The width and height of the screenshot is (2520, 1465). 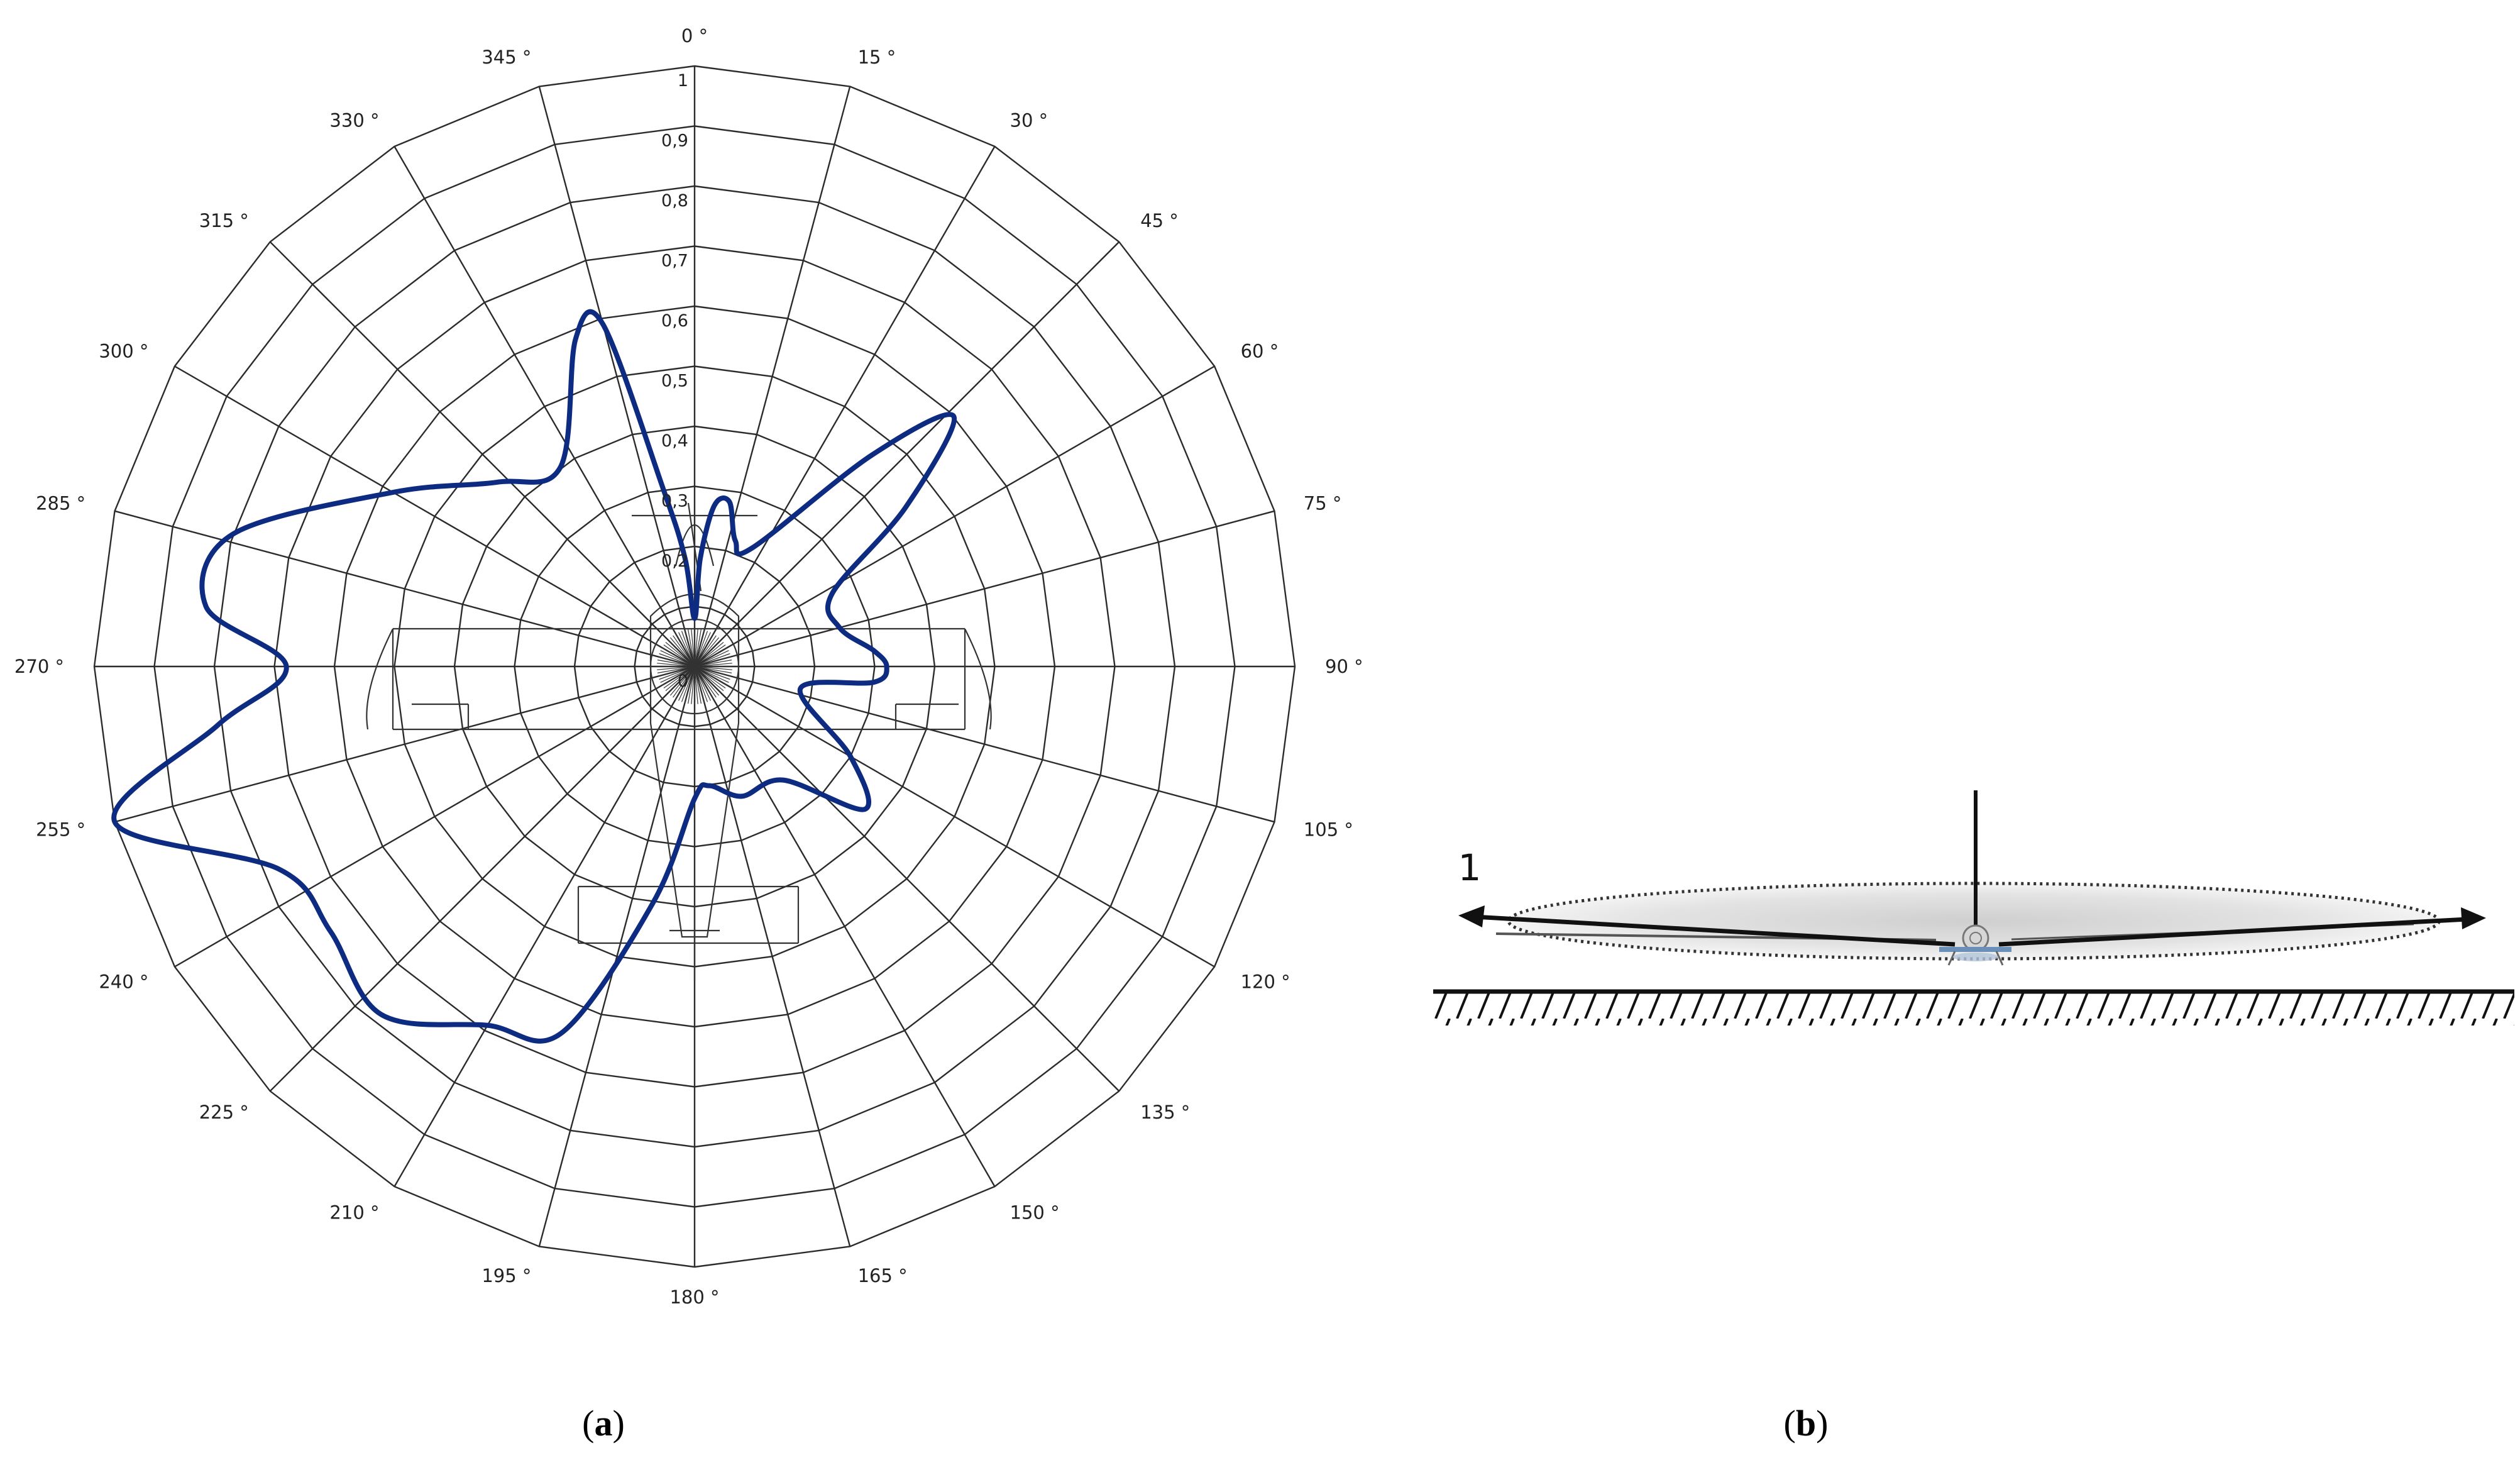 I want to click on arrow-label-1: 1, so click(x=1470, y=867).